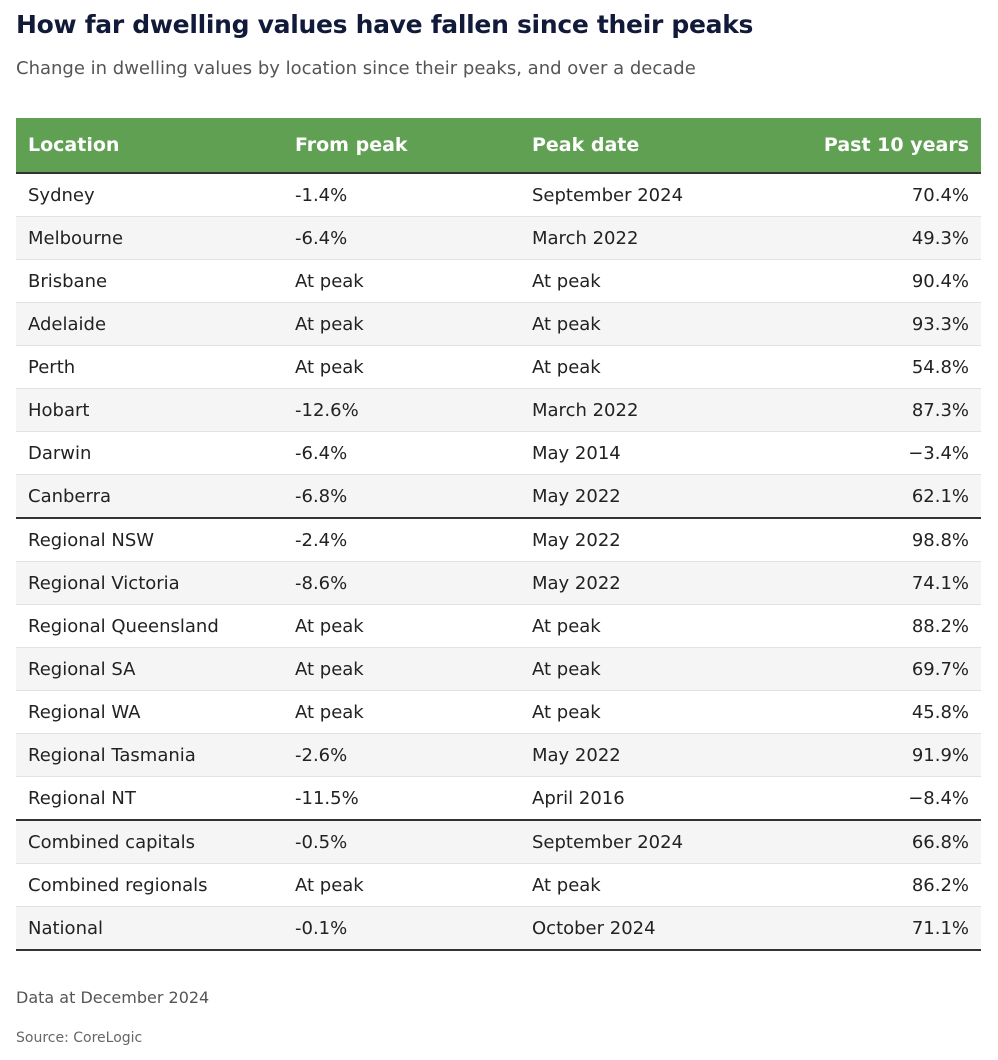 Image resolution: width=998 pixels, height=1060 pixels. What do you see at coordinates (870, 712) in the screenshot?
I see `past-10-years-cell: 45.8%` at bounding box center [870, 712].